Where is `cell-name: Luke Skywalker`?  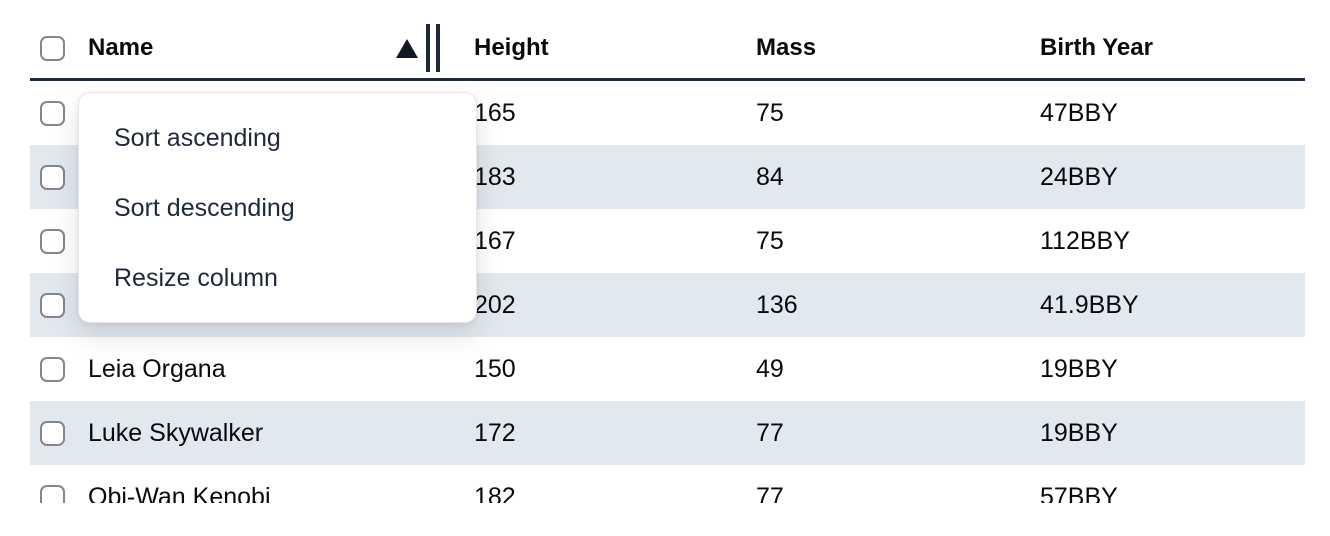
cell-name: Luke Skywalker is located at coordinates (176, 432).